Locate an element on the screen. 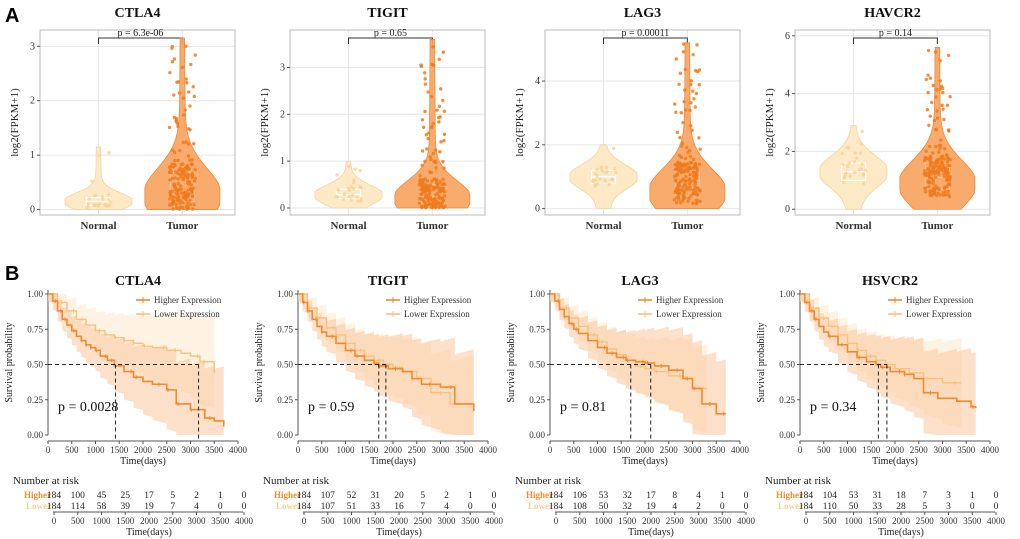  y-tick-label: 4 is located at coordinates (787, 94).